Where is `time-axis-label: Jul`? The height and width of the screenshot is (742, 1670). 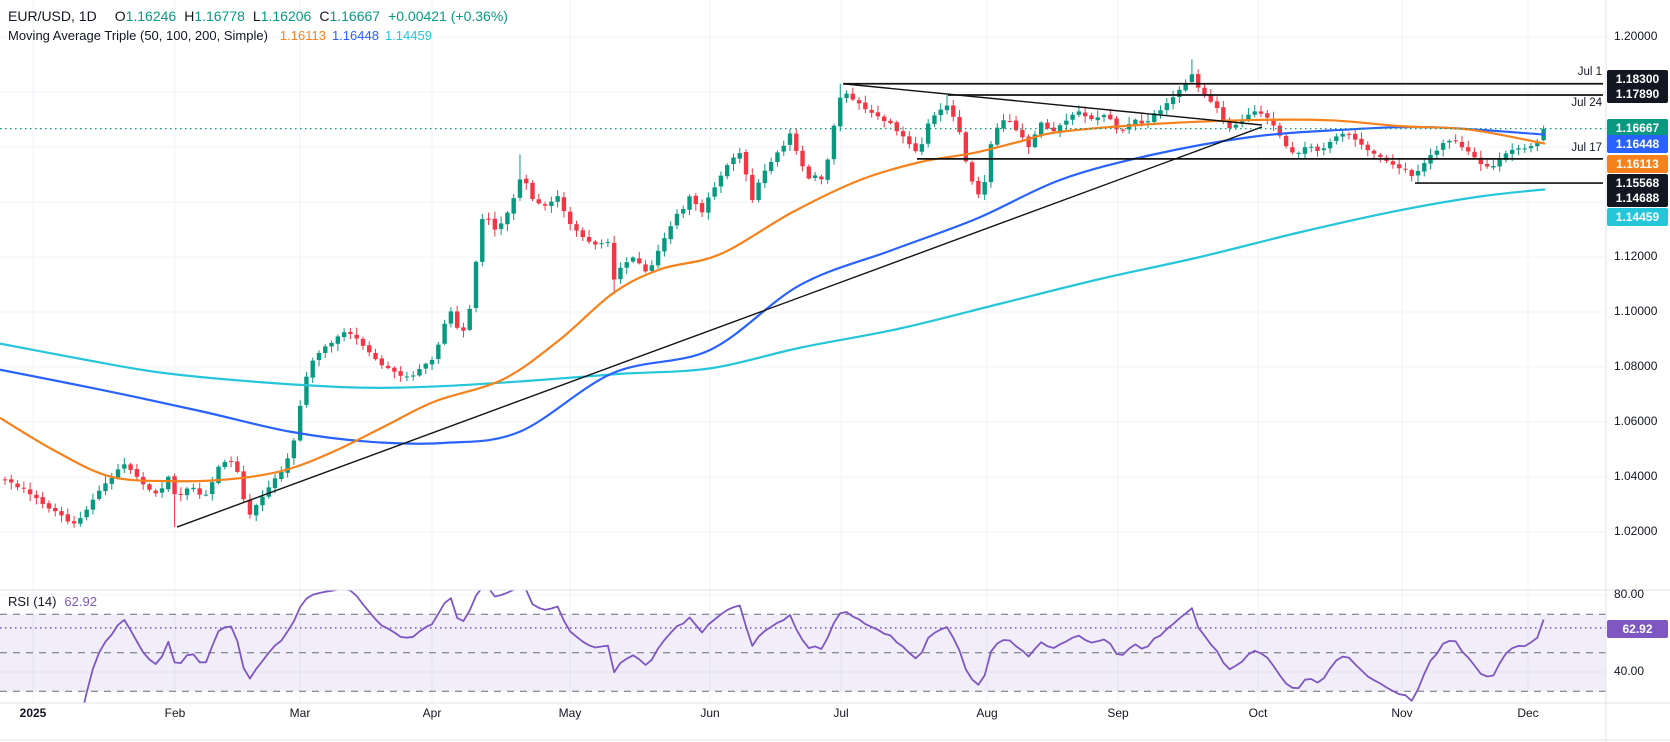
time-axis-label: Jul is located at coordinates (841, 713).